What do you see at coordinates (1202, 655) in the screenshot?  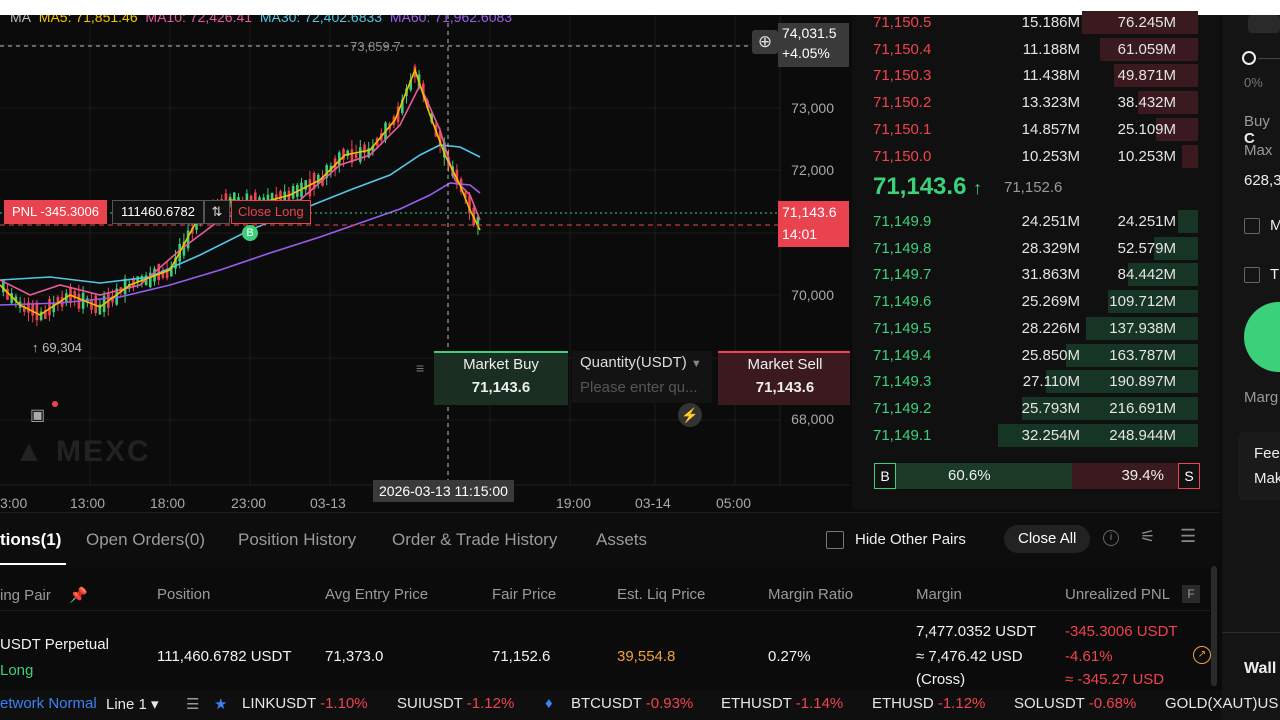 I see `share-pnl-icon: ↗` at bounding box center [1202, 655].